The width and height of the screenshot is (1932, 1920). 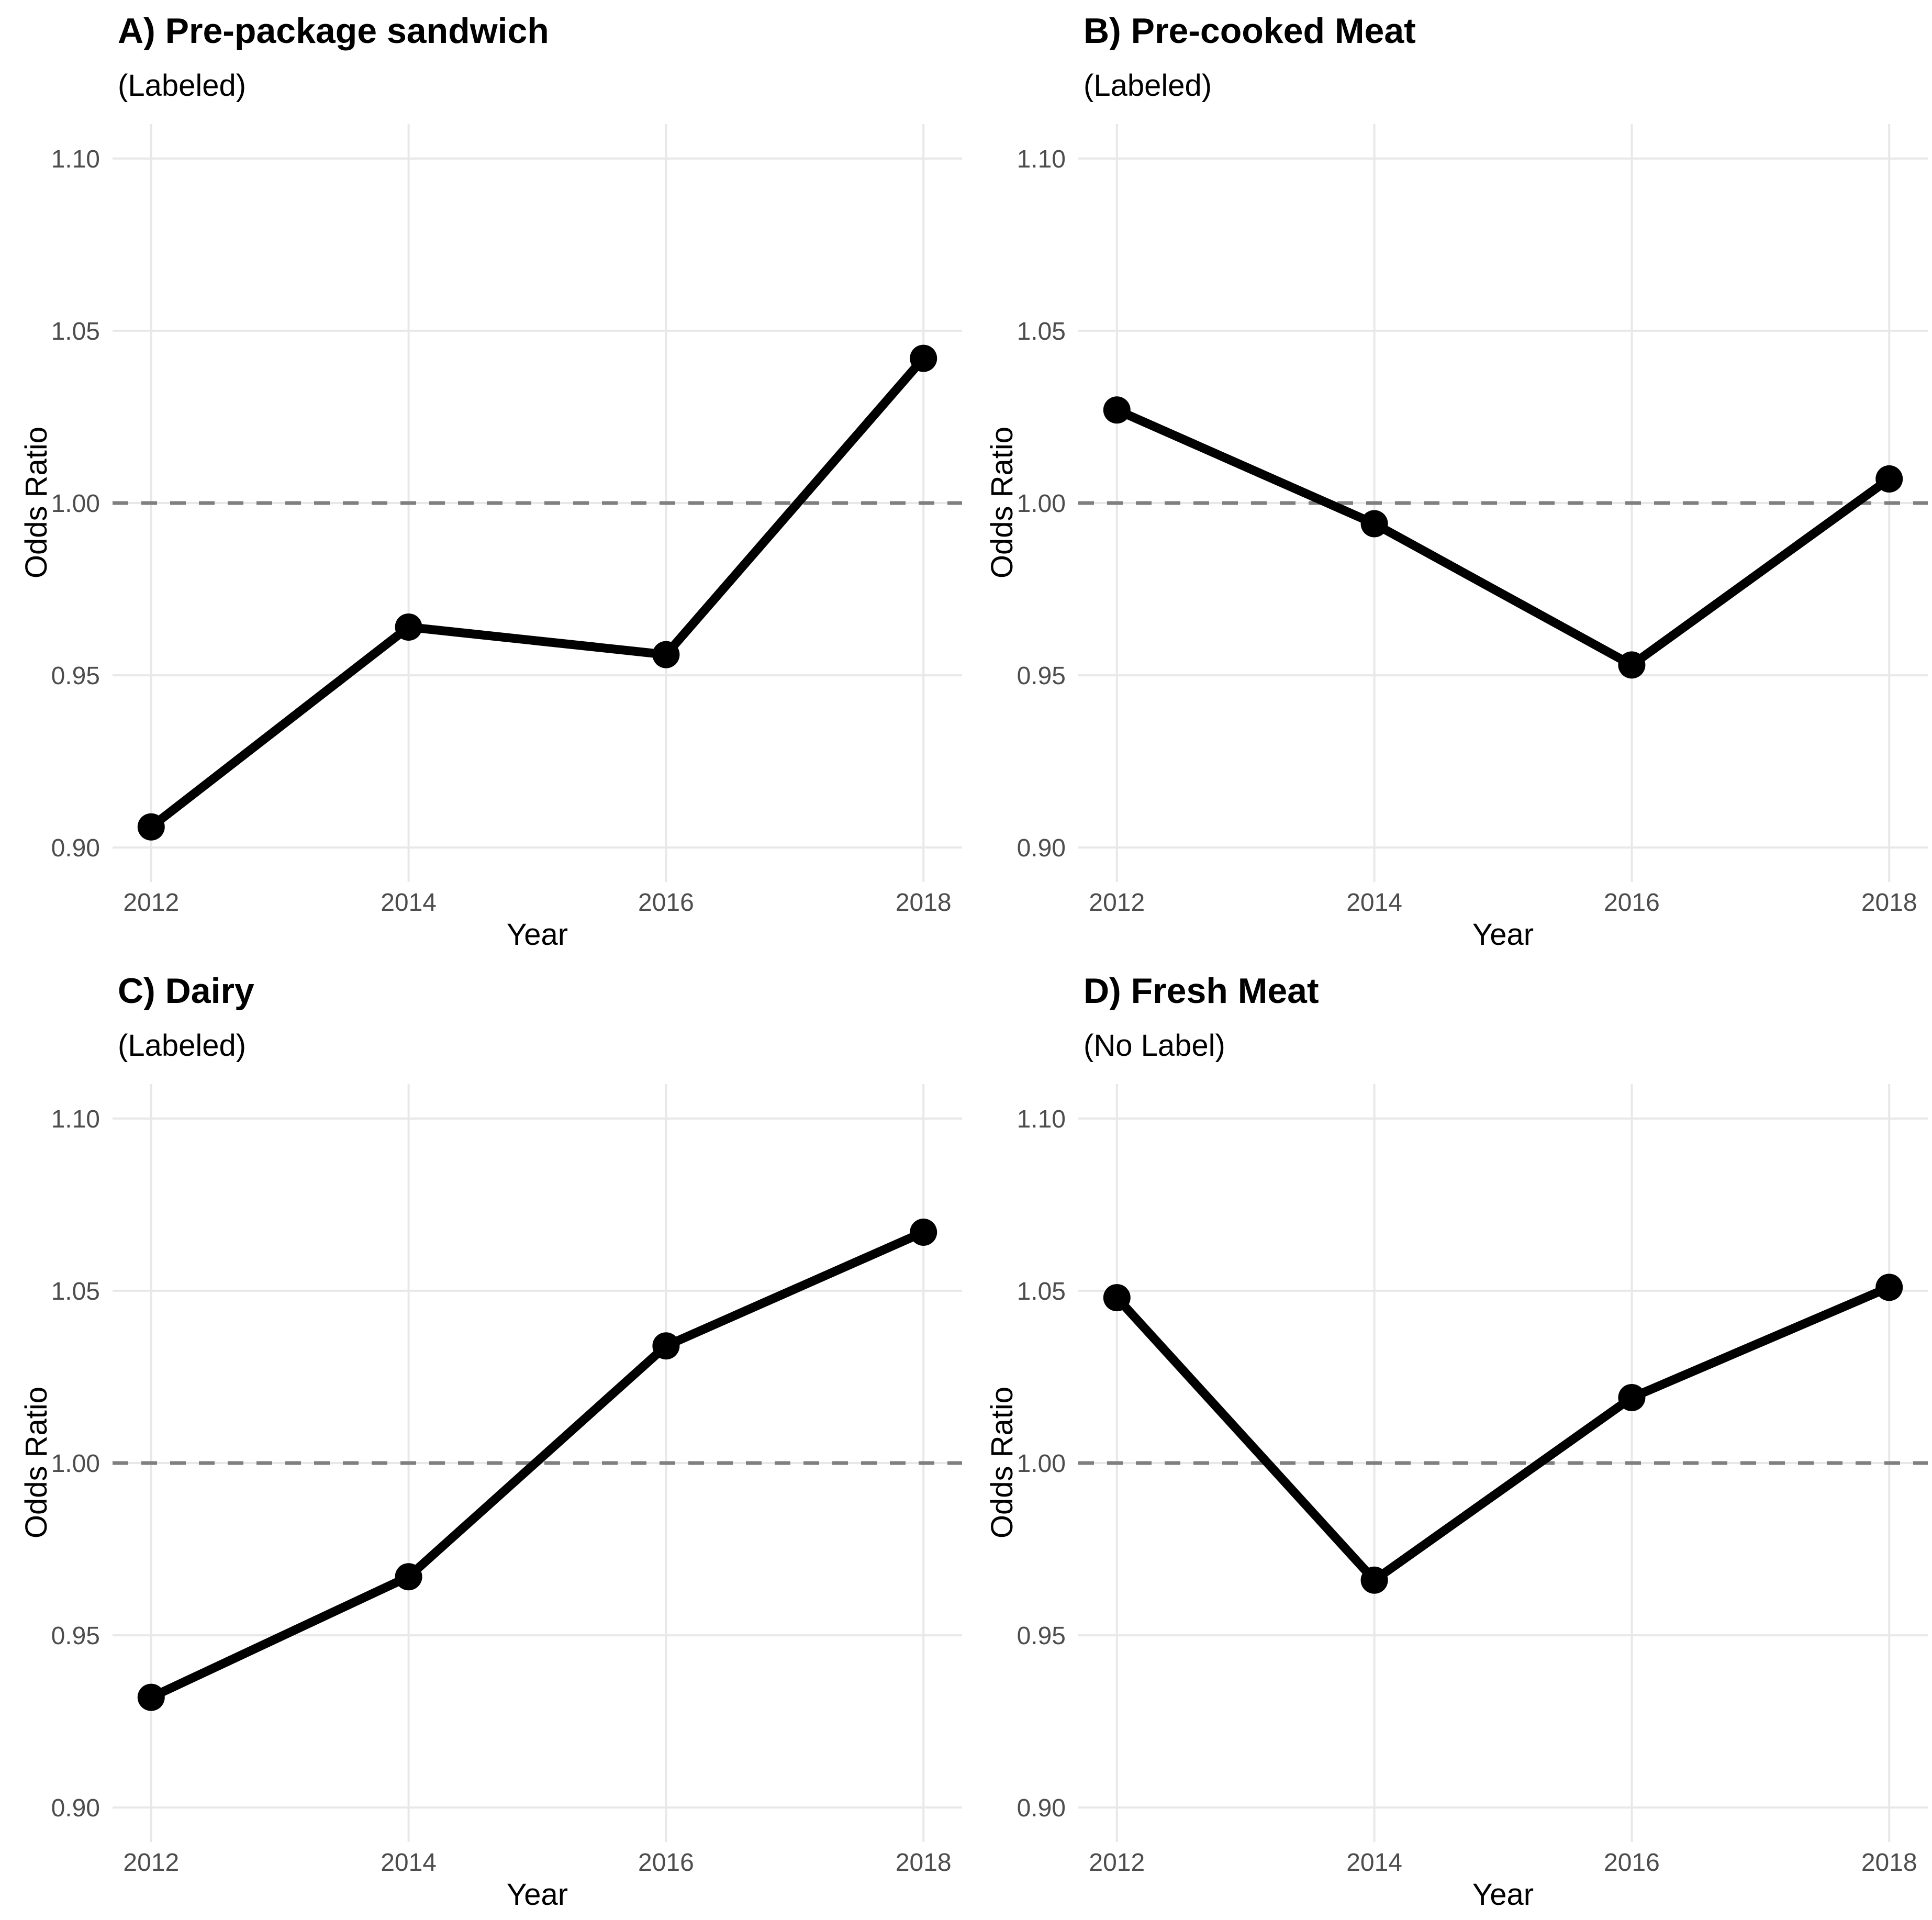 What do you see at coordinates (1250, 31) in the screenshot?
I see `panel-title: B) Pre-cooked Meat` at bounding box center [1250, 31].